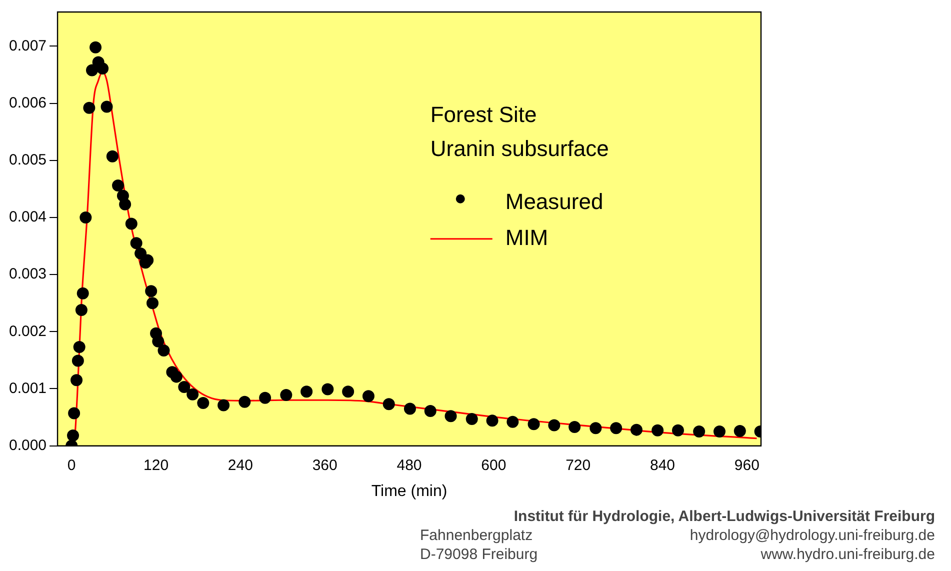  What do you see at coordinates (723, 516) in the screenshot?
I see `text: Institut für Hydrologie, Albert-Ludwigs-Universität Freiburg` at bounding box center [723, 516].